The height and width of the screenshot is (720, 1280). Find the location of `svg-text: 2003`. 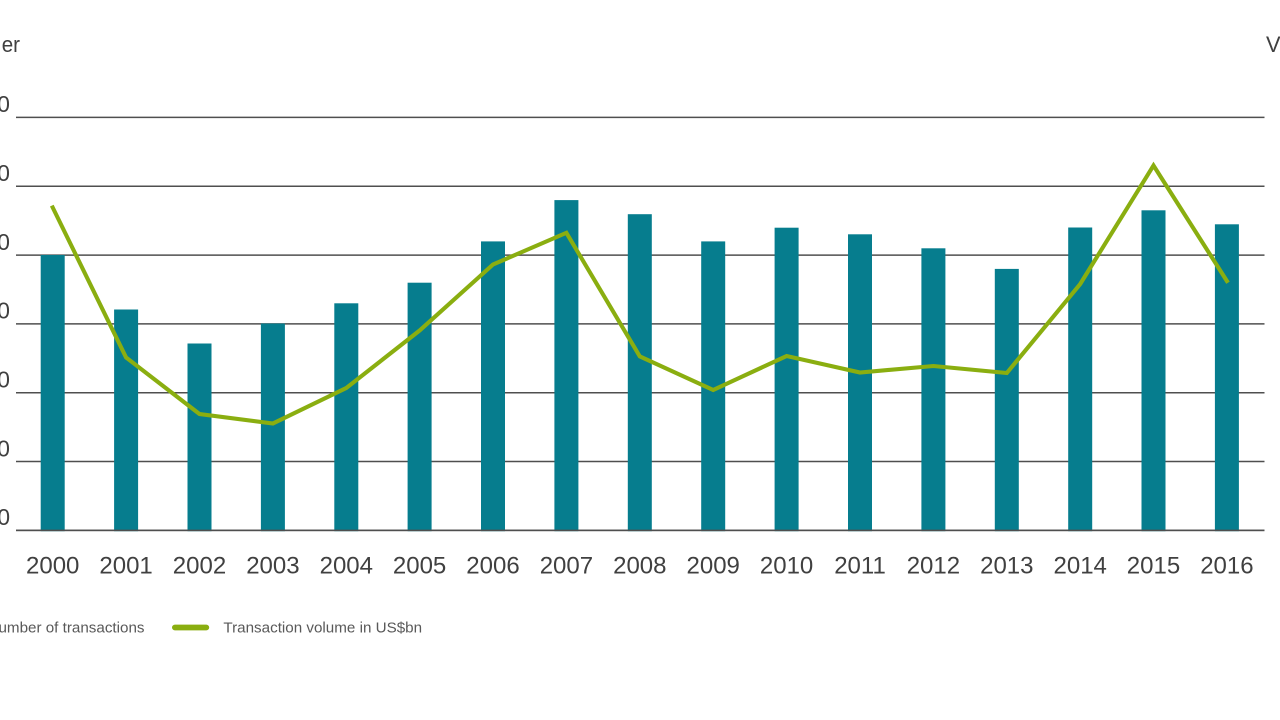

svg-text: 2003 is located at coordinates (272, 566).